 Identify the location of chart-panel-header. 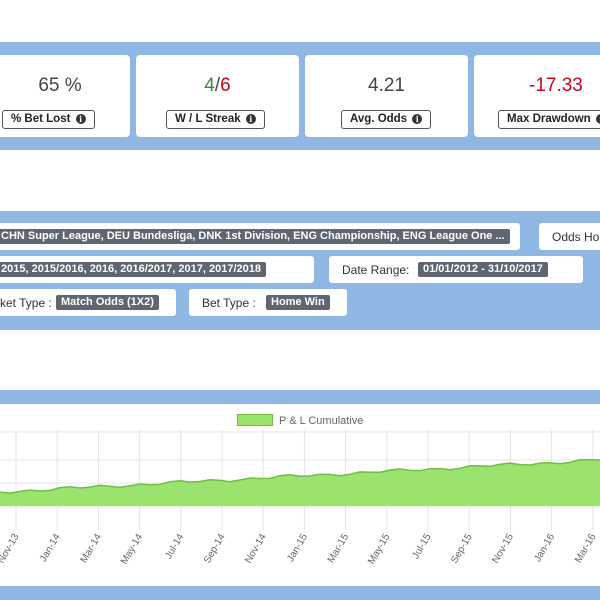
(300, 397).